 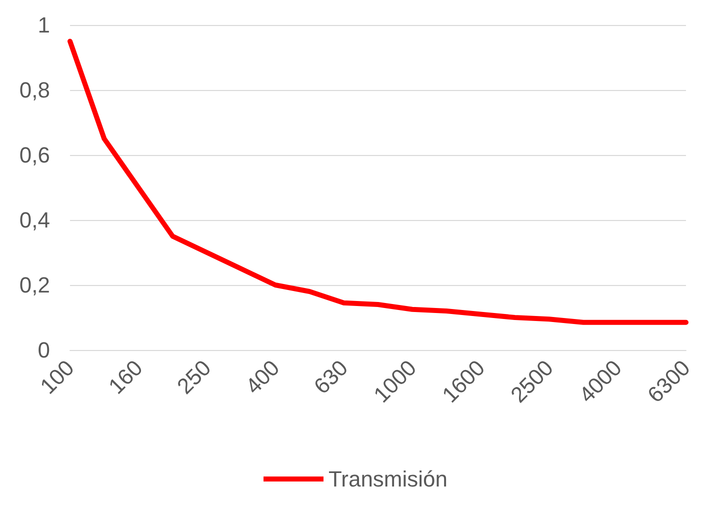 I want to click on y-tick-label: 1, so click(x=44, y=25).